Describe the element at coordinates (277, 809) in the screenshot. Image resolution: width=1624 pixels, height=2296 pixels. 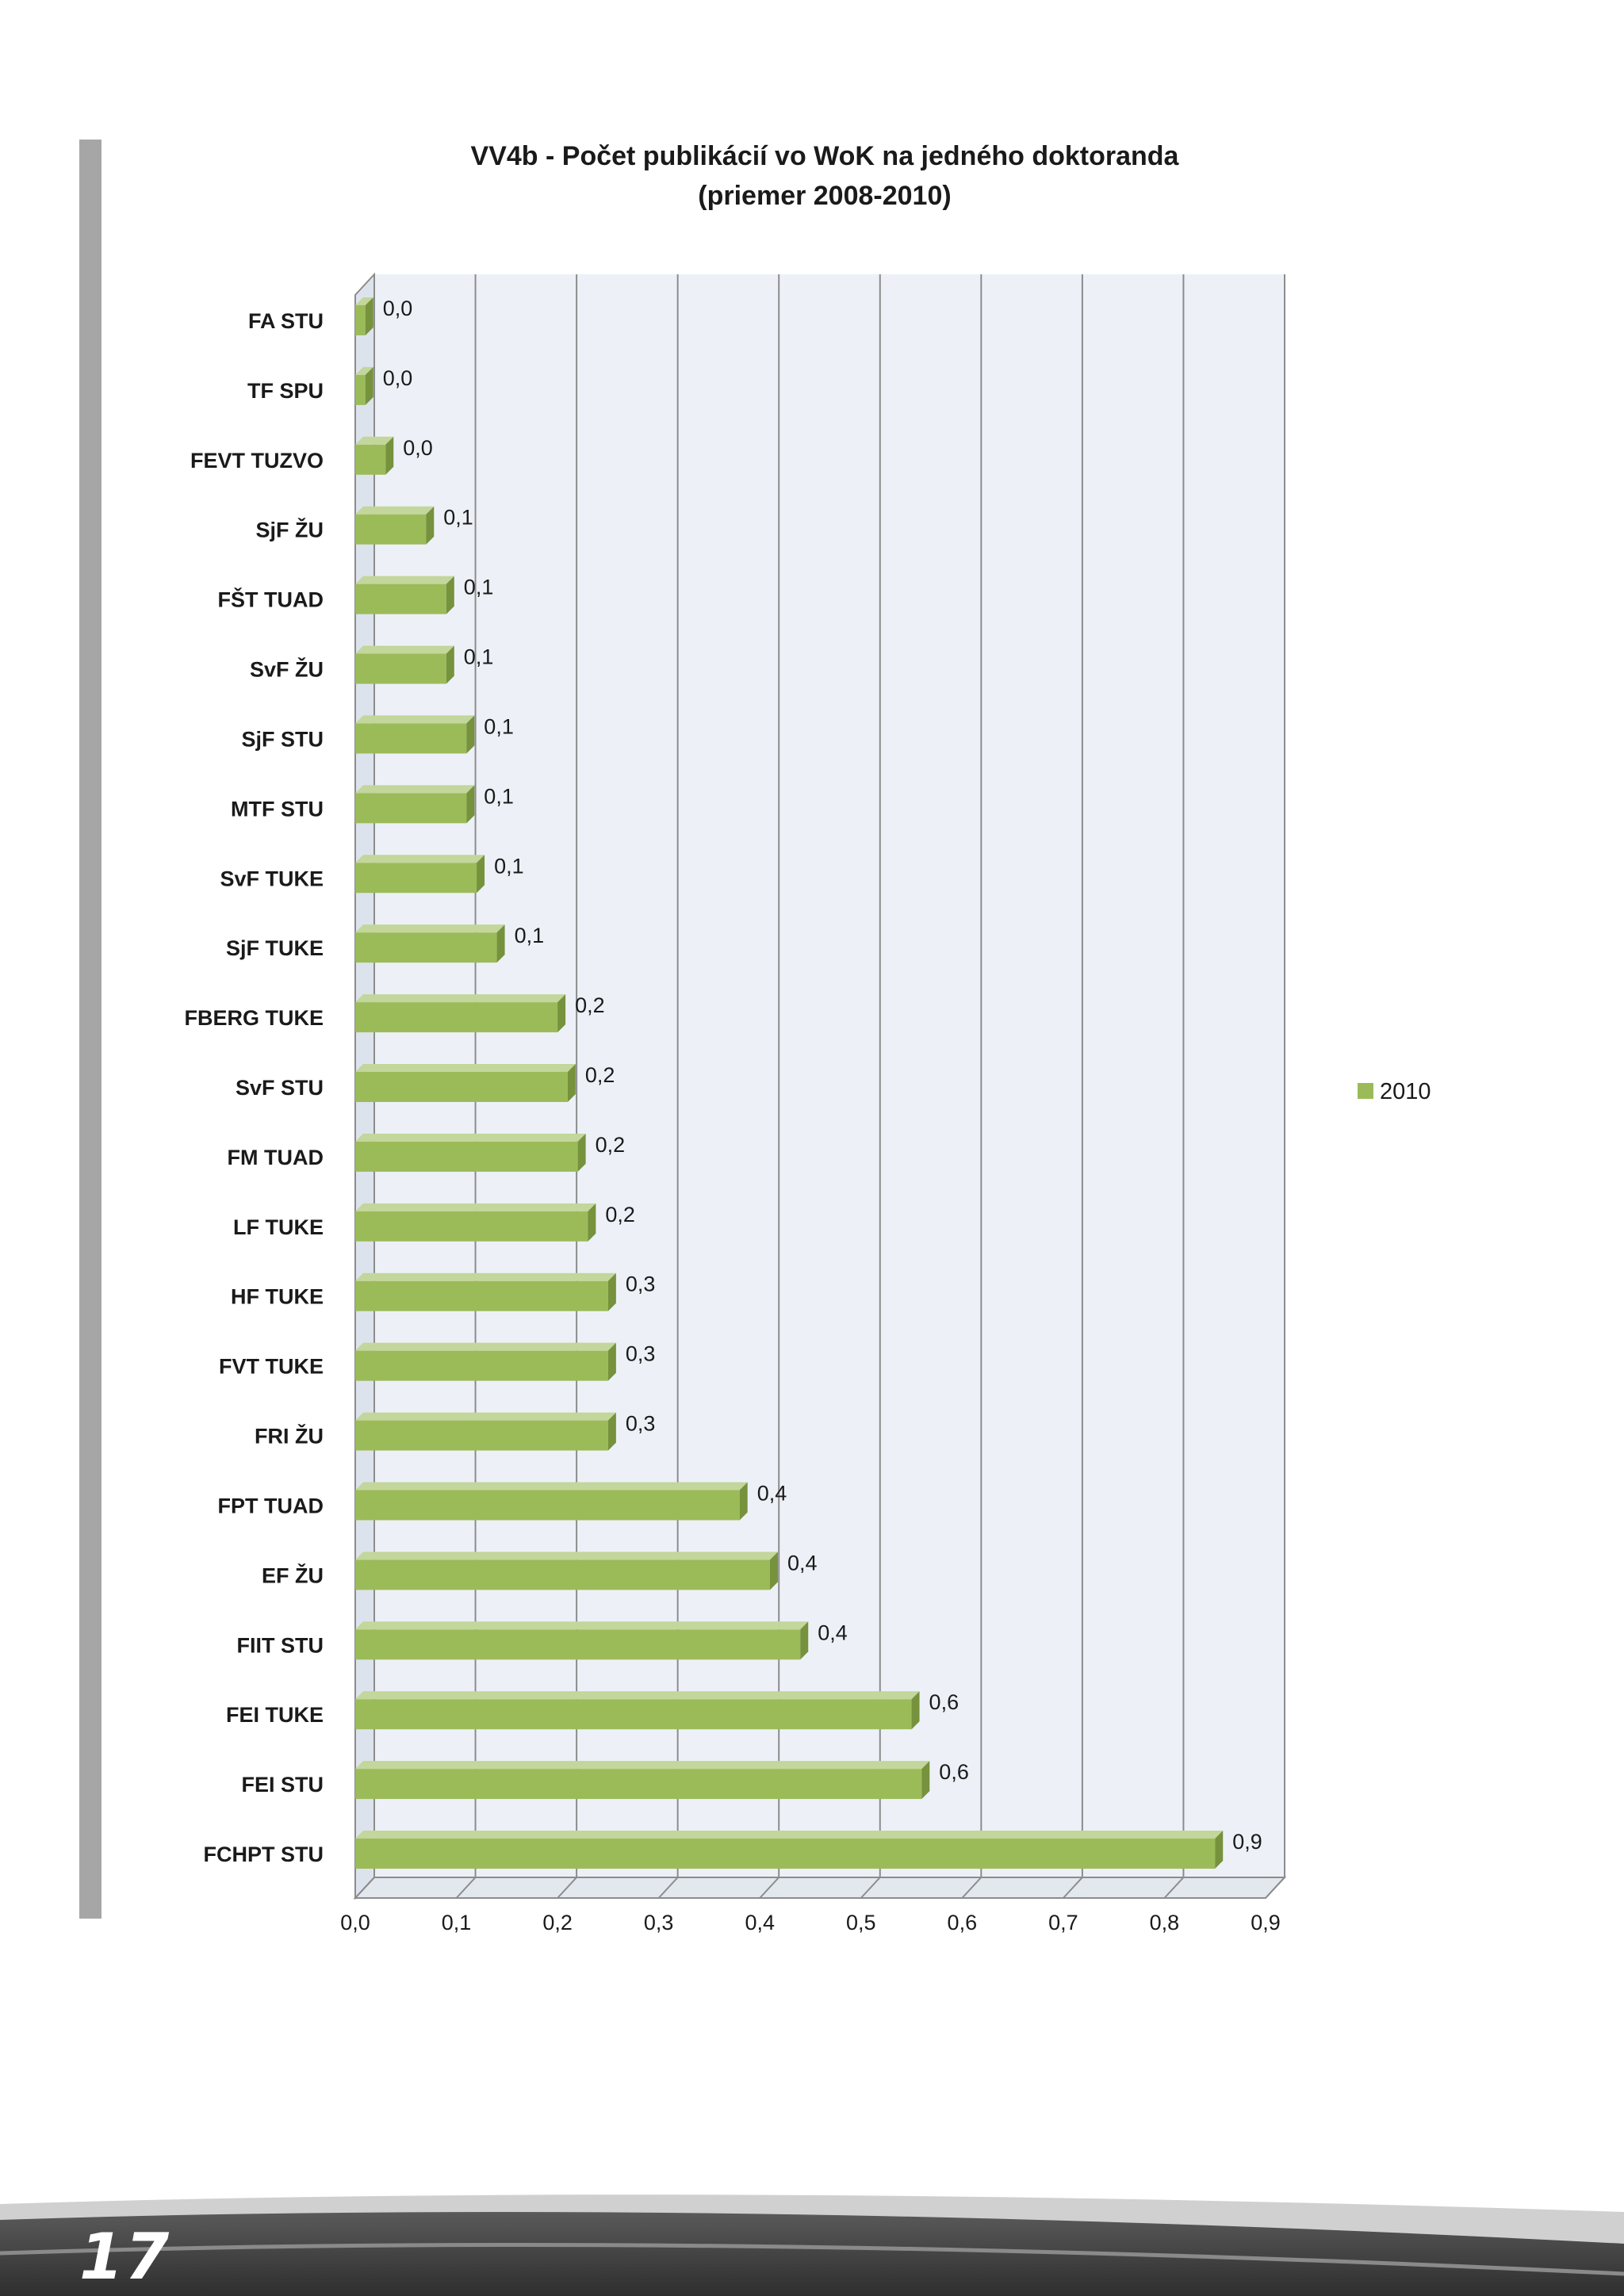
I see `category-label: MTF STU` at that location.